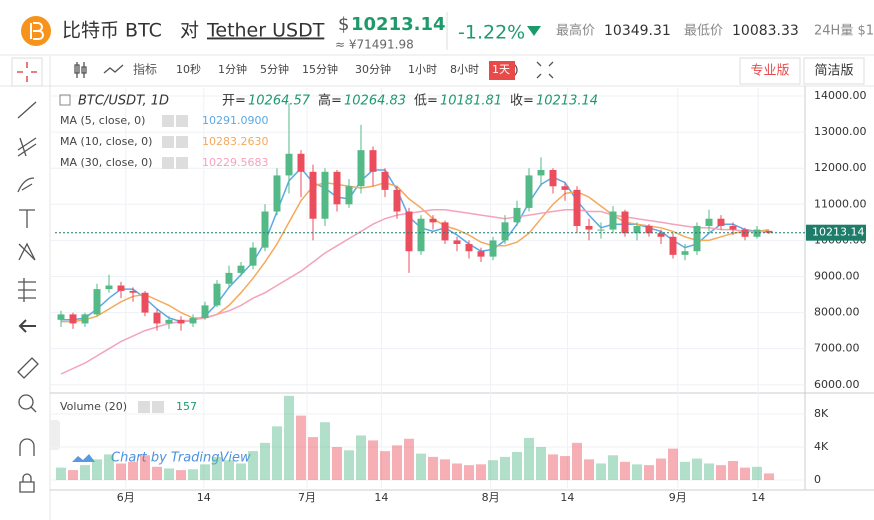  I want to click on toolbar: 指标 10秒 1分钟 5分钟 15分钟 30分钟 1小时 8小时 1天 专业版 简洁版, so click(469, 71).